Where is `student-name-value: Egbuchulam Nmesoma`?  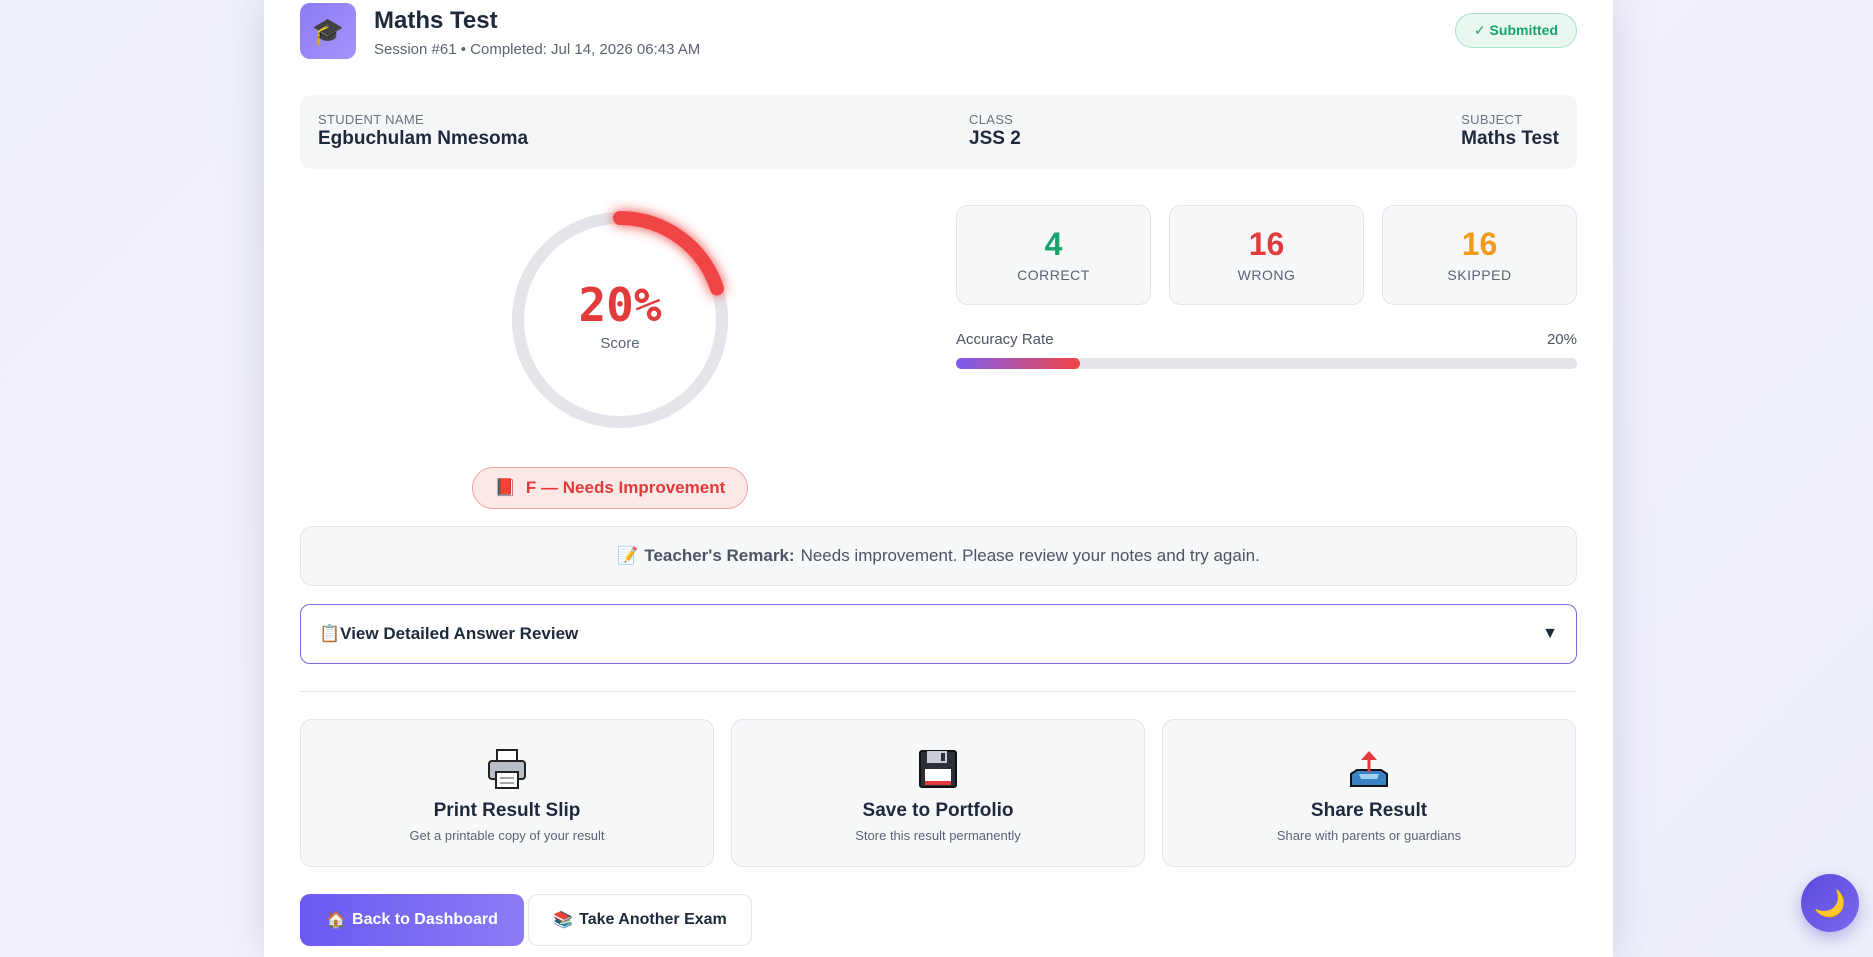
student-name-value: Egbuchulam Nmesoma is located at coordinates (423, 138).